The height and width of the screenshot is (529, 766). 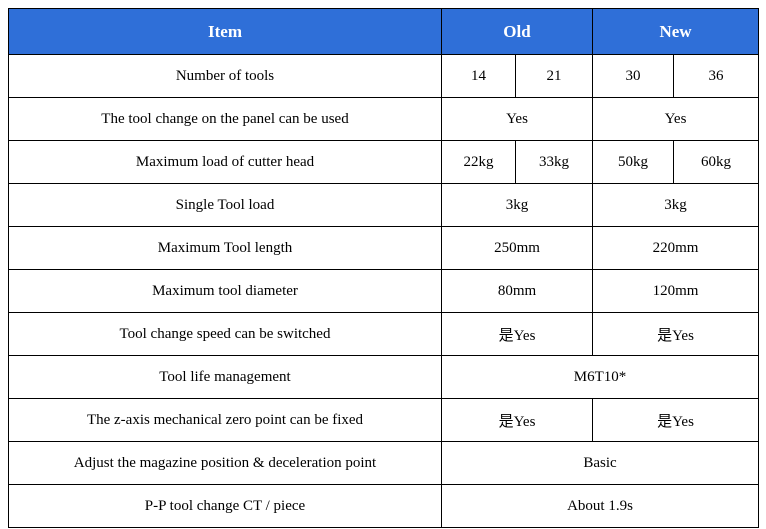 I want to click on old-cell: 14, so click(x=478, y=76).